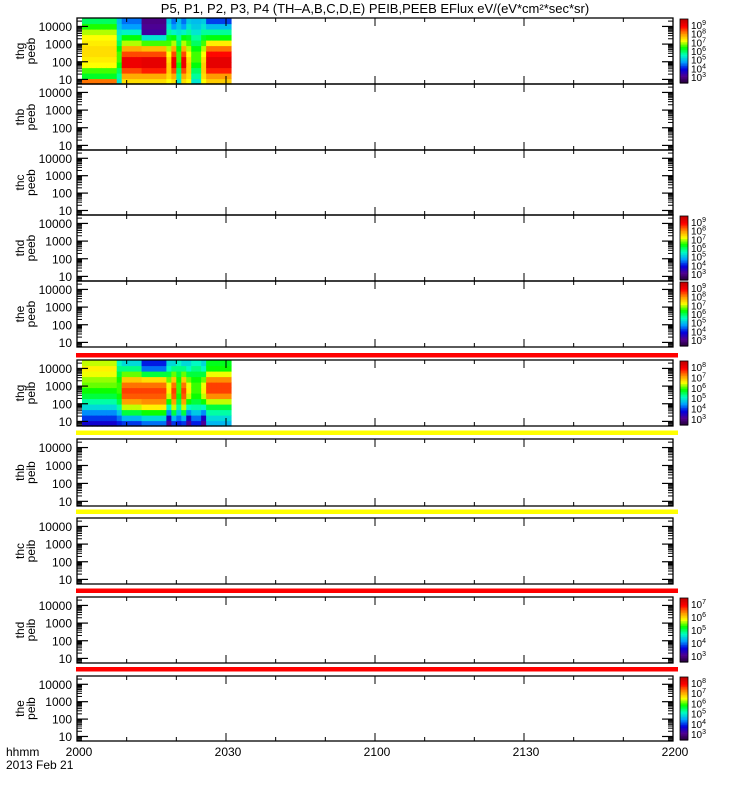  Describe the element at coordinates (704, 722) in the screenshot. I see `colorbar-label-exponent: 4` at that location.